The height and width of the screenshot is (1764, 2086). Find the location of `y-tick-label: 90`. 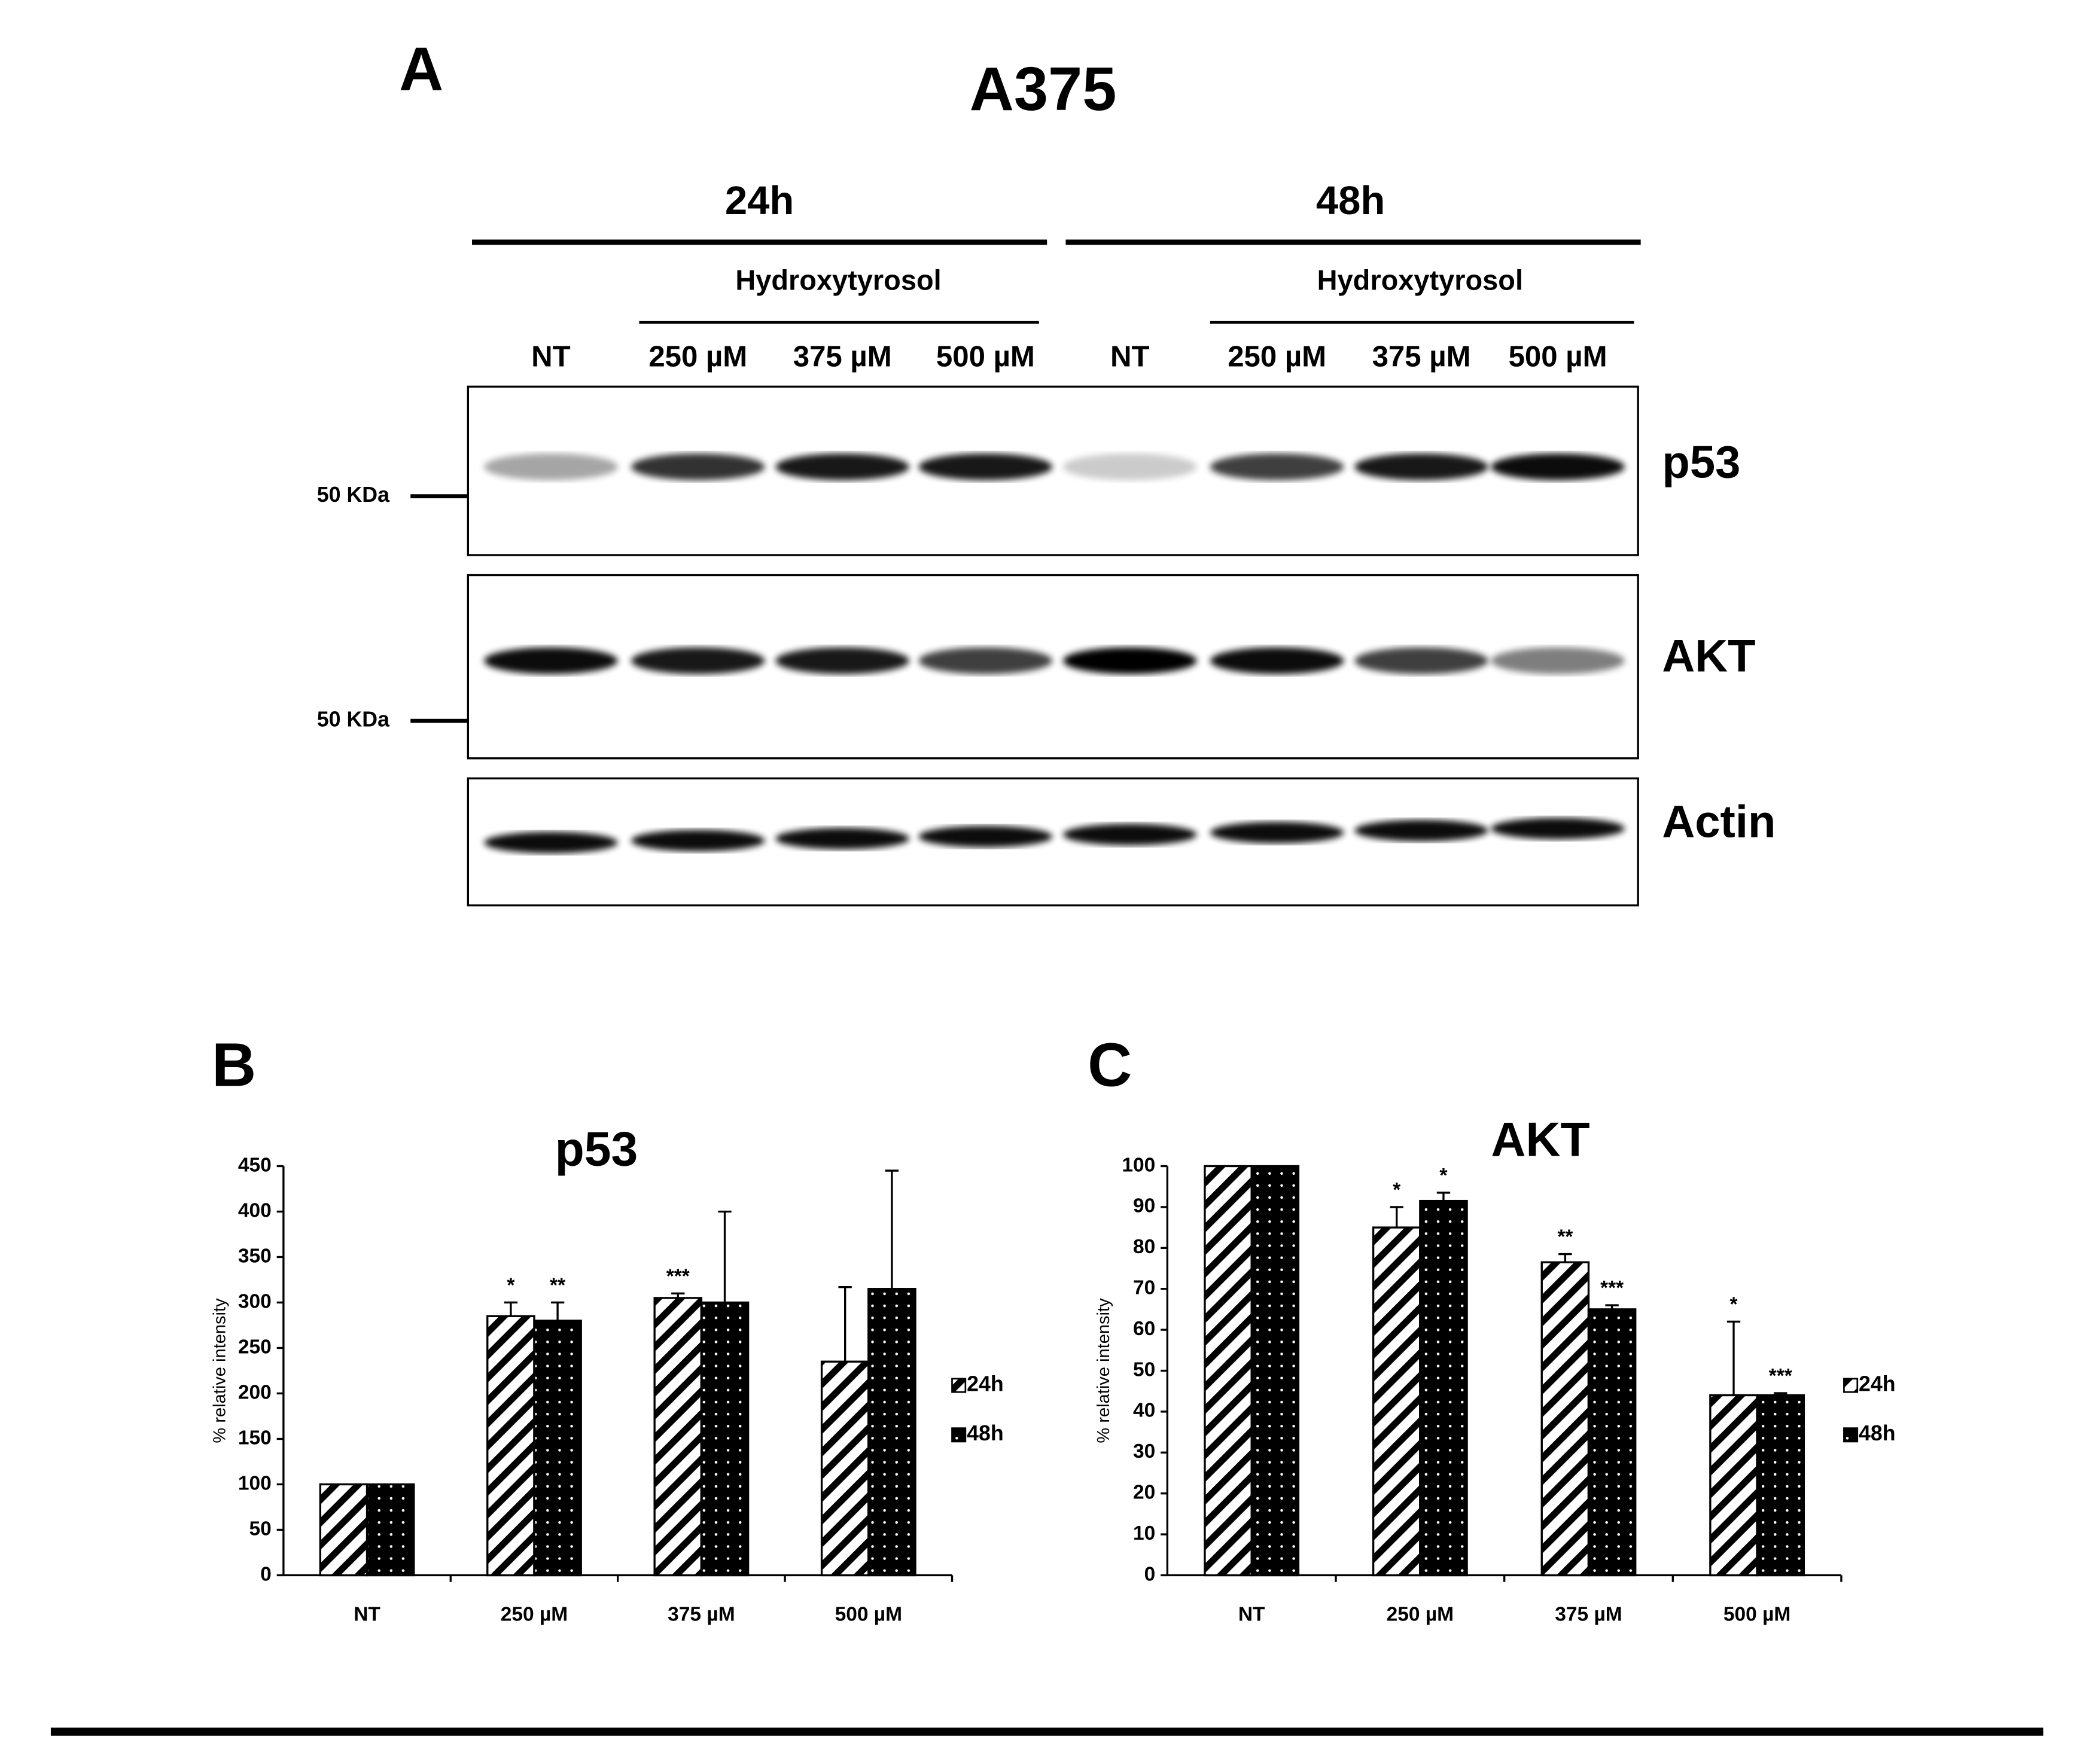

y-tick-label: 90 is located at coordinates (1144, 1206).